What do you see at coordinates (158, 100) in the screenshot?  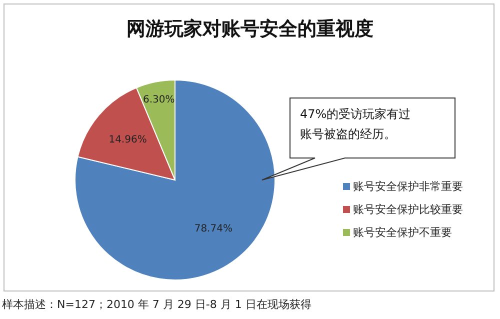 I see `data-label: 6.30%` at bounding box center [158, 100].